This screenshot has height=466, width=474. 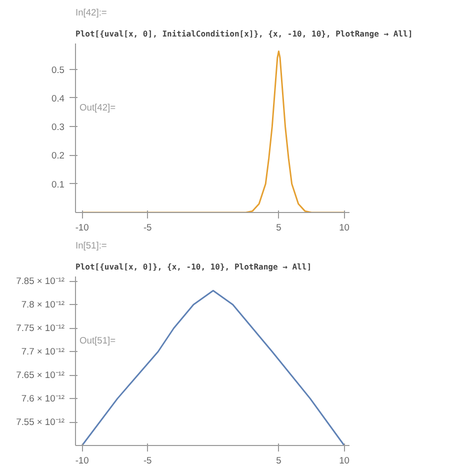 I want to click on text: In[42]:=, so click(x=91, y=13).